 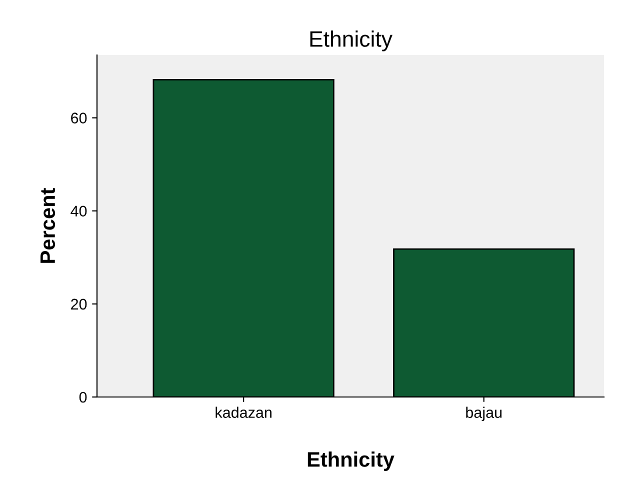 What do you see at coordinates (79, 118) in the screenshot?
I see `y-tick-label: 60` at bounding box center [79, 118].